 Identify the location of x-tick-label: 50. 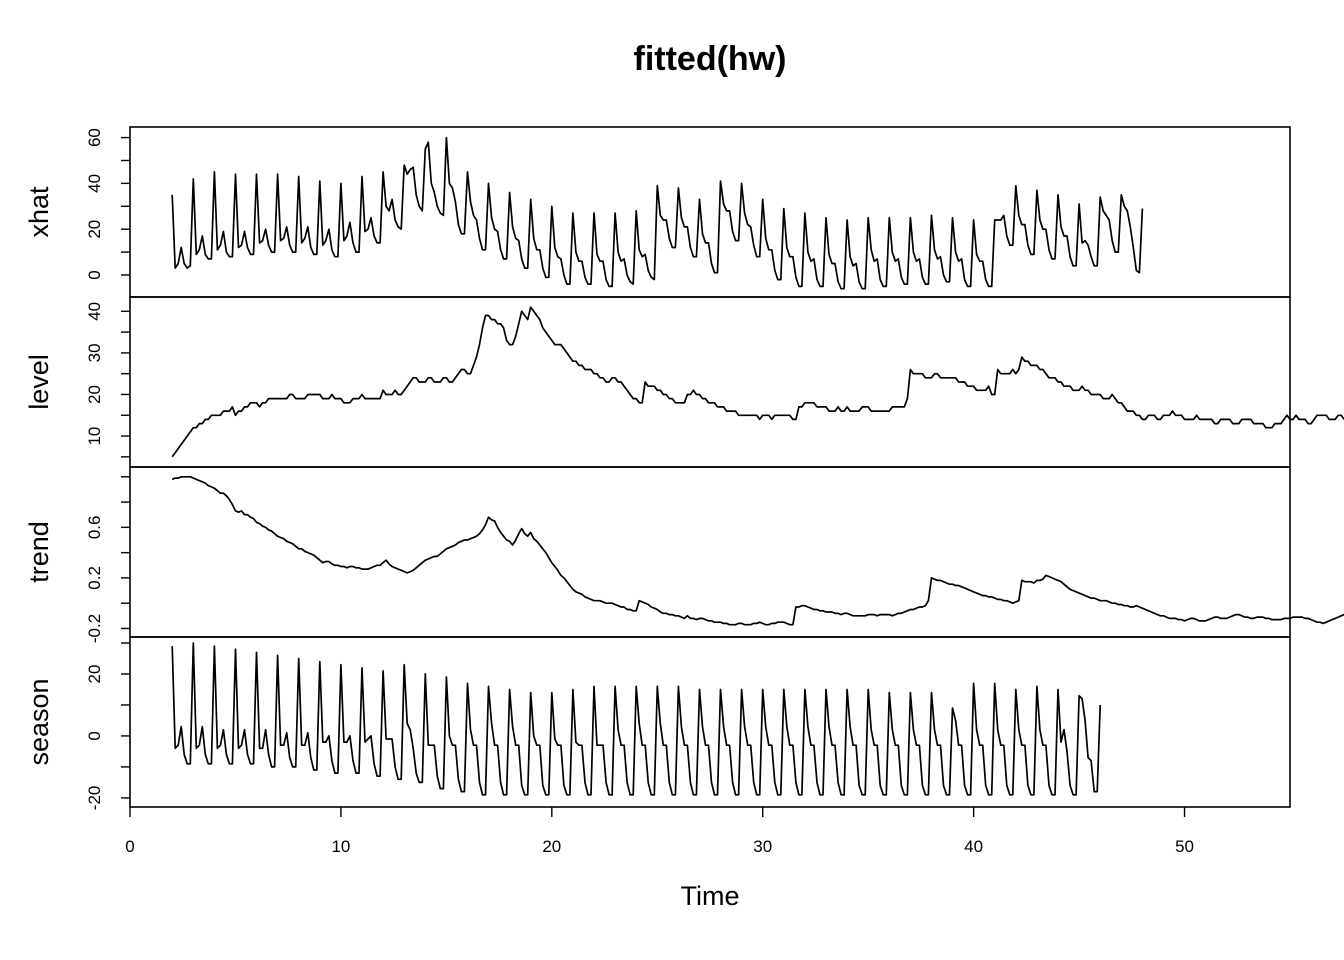
(1184, 846).